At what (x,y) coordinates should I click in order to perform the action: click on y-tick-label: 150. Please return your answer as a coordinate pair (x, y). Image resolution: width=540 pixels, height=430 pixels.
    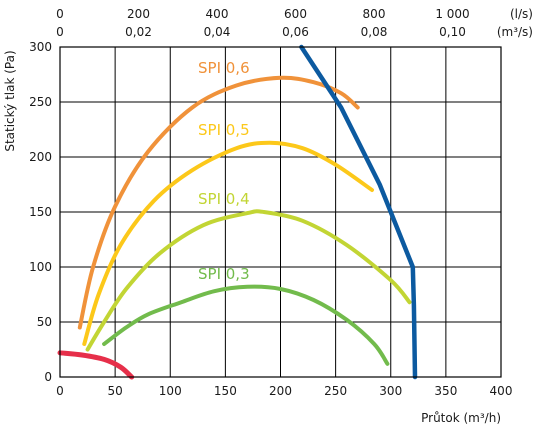
    Looking at the image, I should click on (40, 212).